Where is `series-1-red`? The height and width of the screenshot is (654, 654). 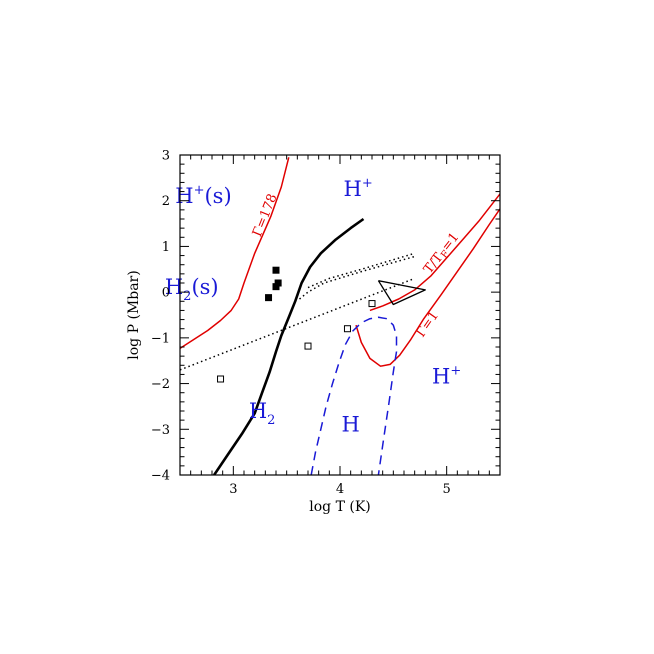 series-1-red is located at coordinates (235, 253).